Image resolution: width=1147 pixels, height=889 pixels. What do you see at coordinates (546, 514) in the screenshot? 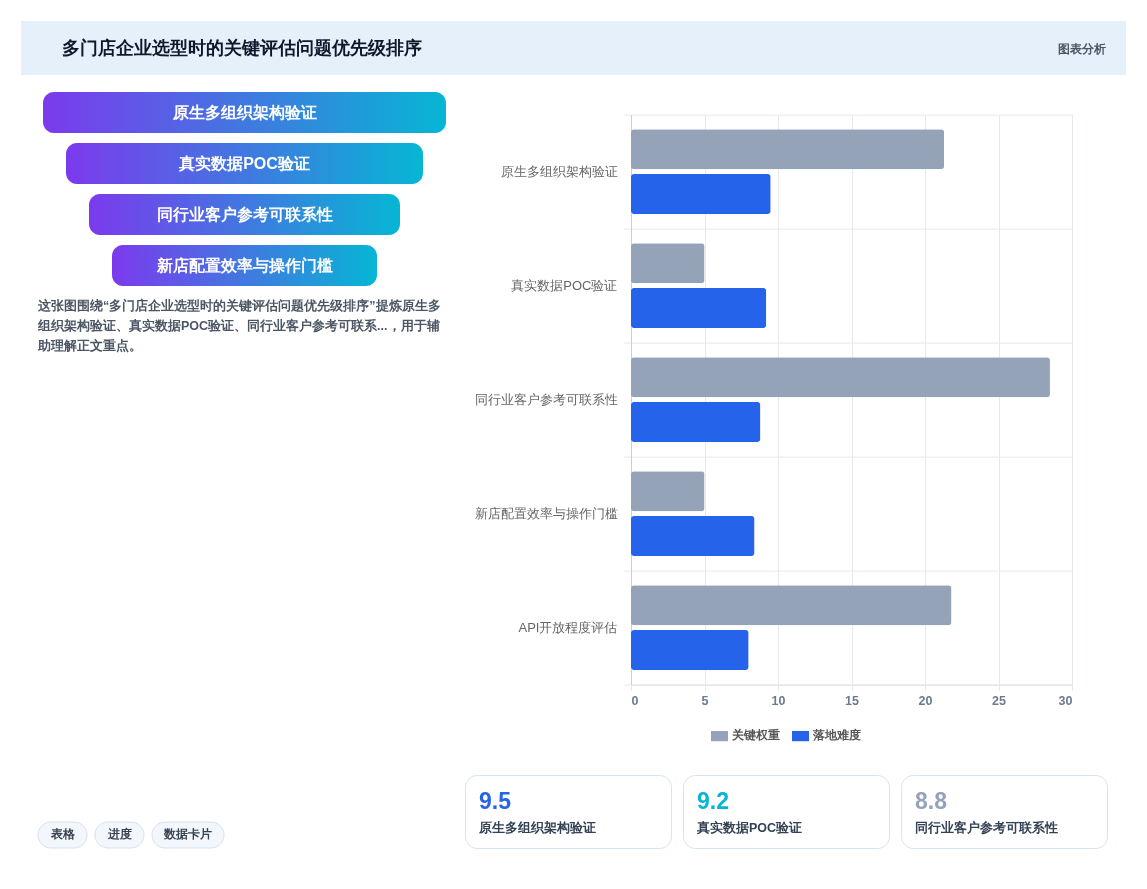
I see `y-tick-label: 新店配置效率与操作门槛` at bounding box center [546, 514].